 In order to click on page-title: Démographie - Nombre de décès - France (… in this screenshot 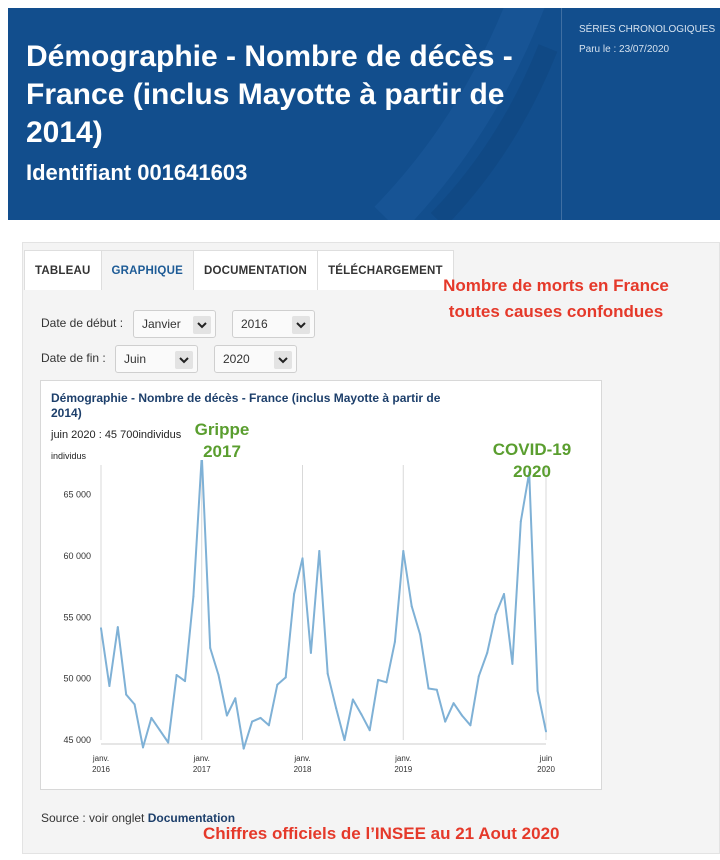, I will do `click(269, 94)`.